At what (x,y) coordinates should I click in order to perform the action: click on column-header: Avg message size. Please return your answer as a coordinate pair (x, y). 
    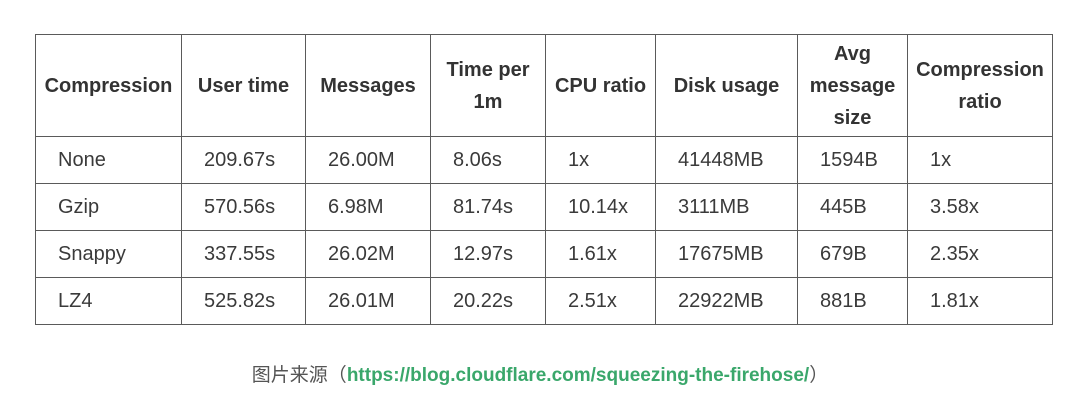
    Looking at the image, I should click on (852, 85).